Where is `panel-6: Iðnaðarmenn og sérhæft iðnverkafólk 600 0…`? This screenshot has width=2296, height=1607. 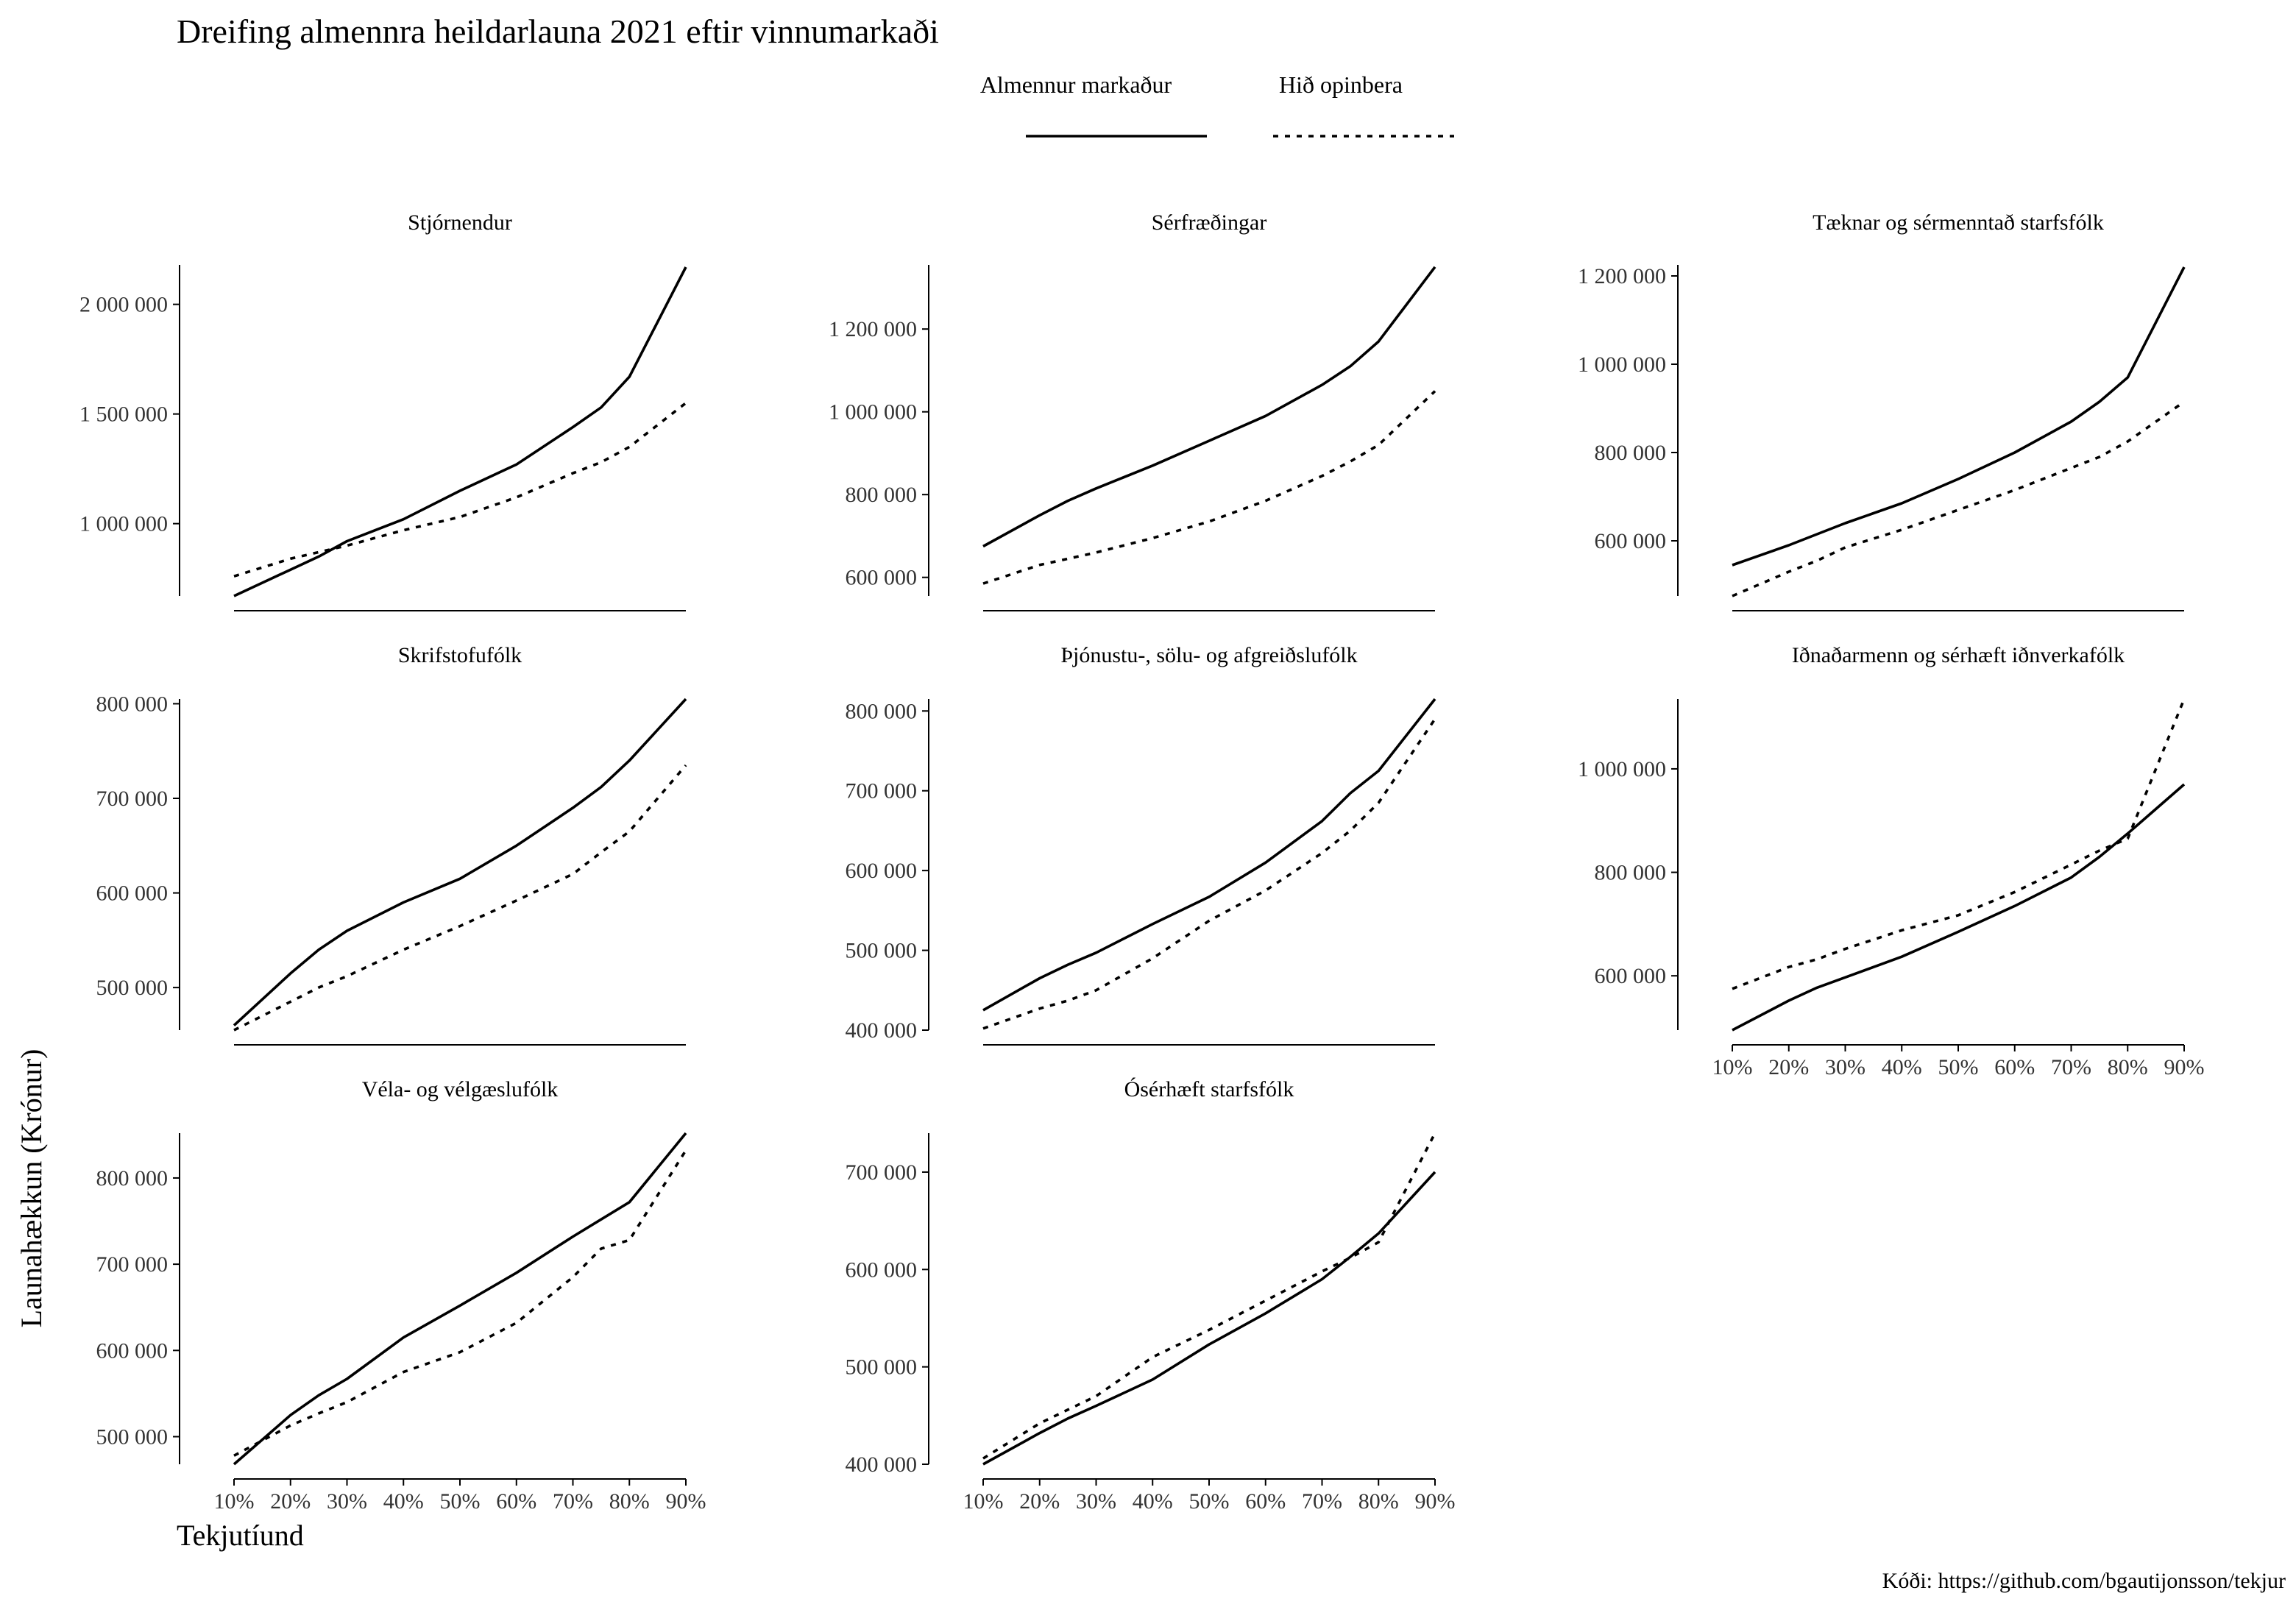 panel-6: Iðnaðarmenn og sérhæft iðnverkafólk 600 0… is located at coordinates (1891, 861).